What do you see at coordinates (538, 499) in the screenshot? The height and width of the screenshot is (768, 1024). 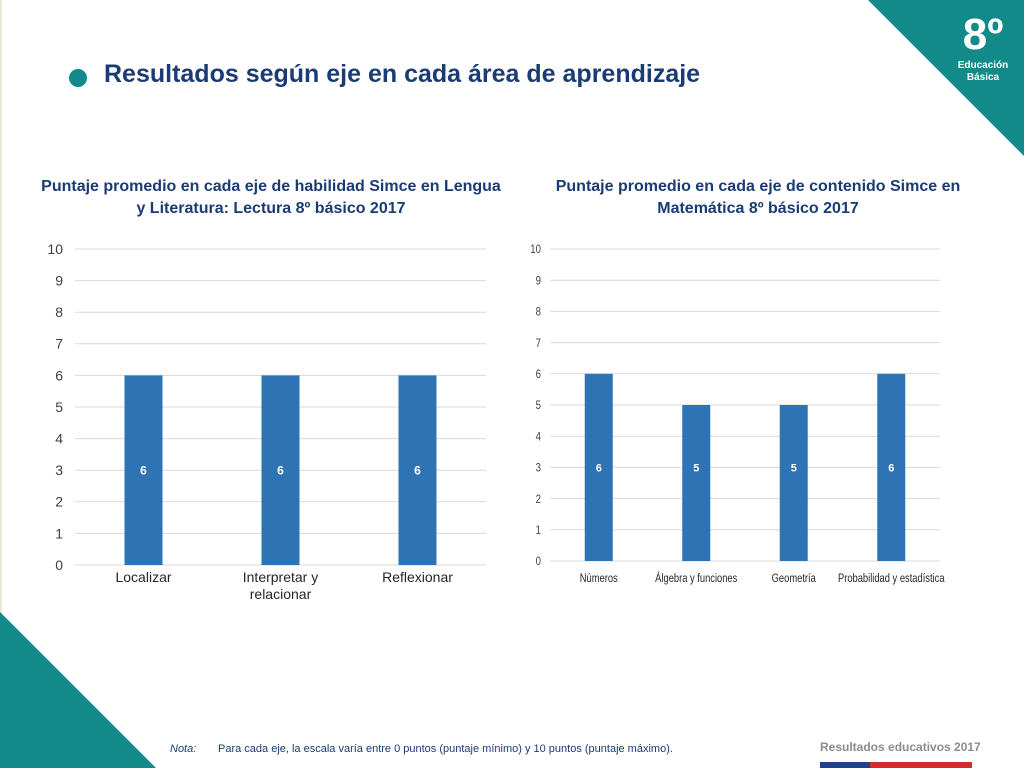 I see `matematica-y-tick-label: 2` at bounding box center [538, 499].